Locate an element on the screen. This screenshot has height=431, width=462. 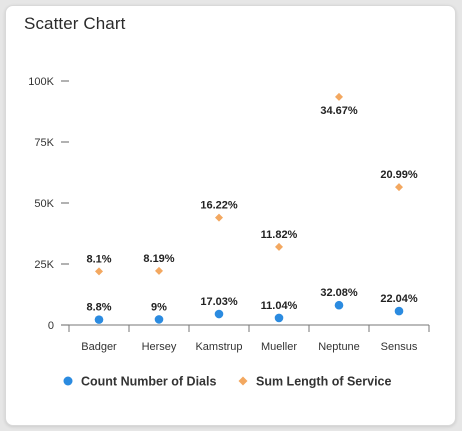
series-count-number-of-dials: 8.8% 9% 17.03% 11.04% 32.08% 22.04% is located at coordinates (252, 305).